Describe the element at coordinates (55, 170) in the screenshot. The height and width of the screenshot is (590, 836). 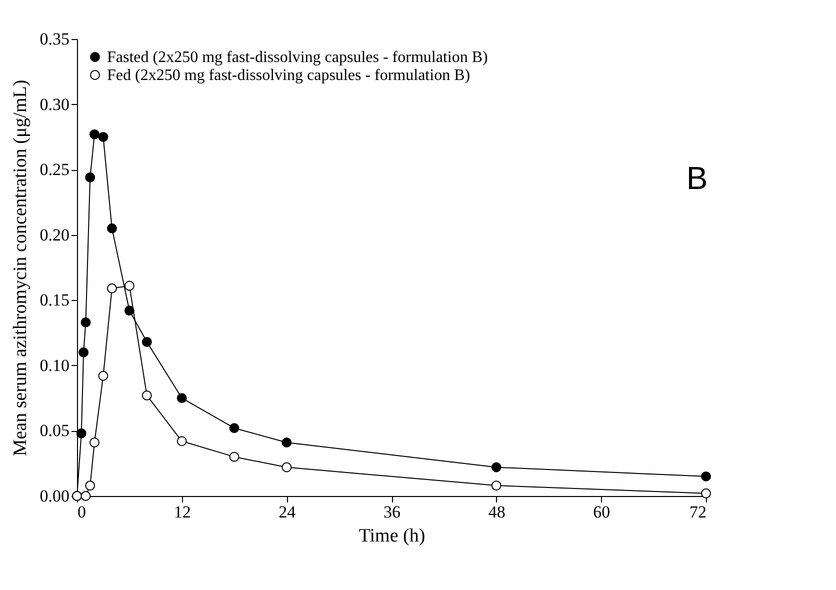
I see `y-tick-label: 0.25` at that location.